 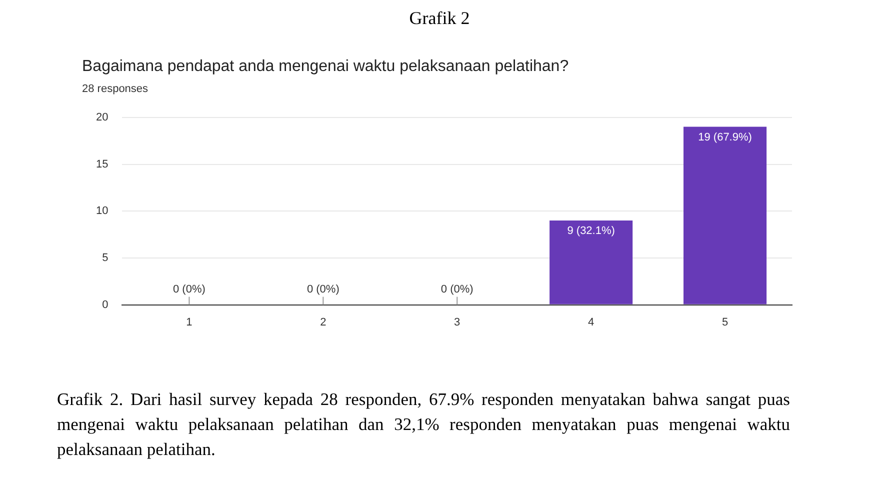 What do you see at coordinates (325, 67) in the screenshot?
I see `chart-title: Bagaimana pendapat anda mengenai waktu pelaksanaan pelatihan?` at bounding box center [325, 67].